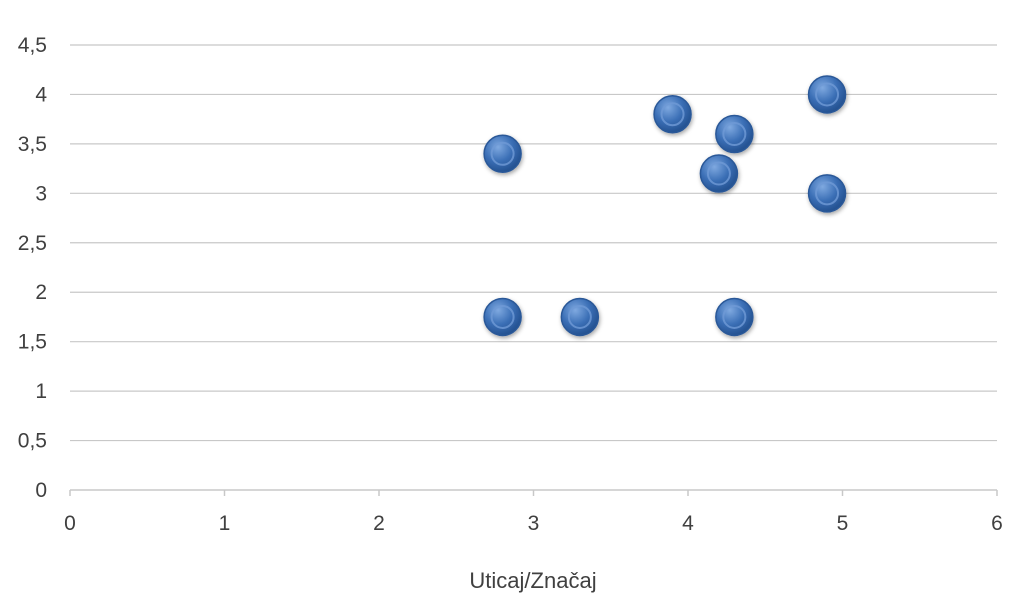  I want to click on y-tick-label: 2,5, so click(32, 243).